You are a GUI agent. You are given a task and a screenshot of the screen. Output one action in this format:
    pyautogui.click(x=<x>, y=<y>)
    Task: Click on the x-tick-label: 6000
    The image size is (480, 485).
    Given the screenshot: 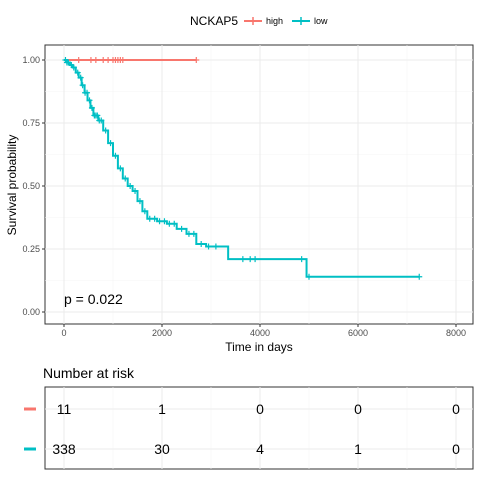 What is the action you would take?
    pyautogui.click(x=358, y=333)
    